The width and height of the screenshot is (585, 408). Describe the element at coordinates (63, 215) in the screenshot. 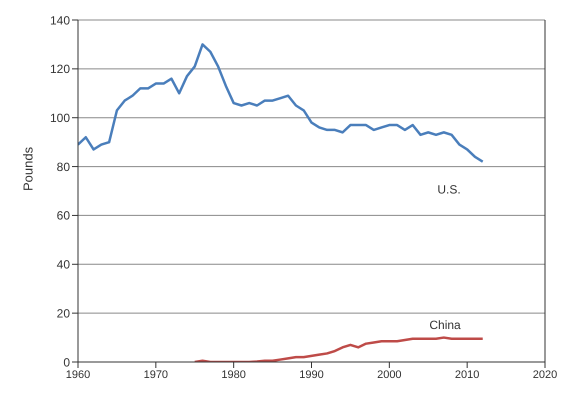

I see `y-tick-label: 60` at that location.